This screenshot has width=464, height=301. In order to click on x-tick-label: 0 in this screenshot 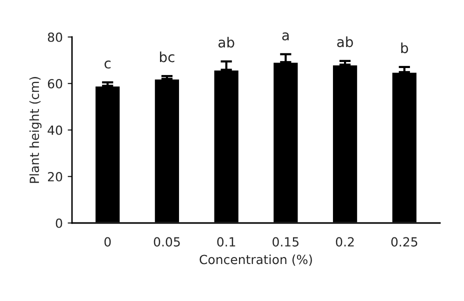, I will do `click(107, 242)`.